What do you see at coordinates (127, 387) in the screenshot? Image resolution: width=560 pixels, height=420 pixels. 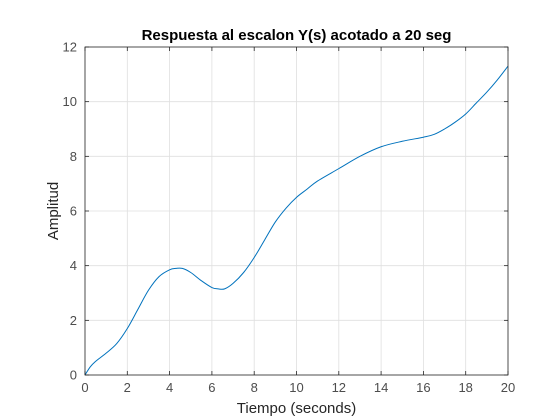 I see `x-tick-label: 2` at bounding box center [127, 387].